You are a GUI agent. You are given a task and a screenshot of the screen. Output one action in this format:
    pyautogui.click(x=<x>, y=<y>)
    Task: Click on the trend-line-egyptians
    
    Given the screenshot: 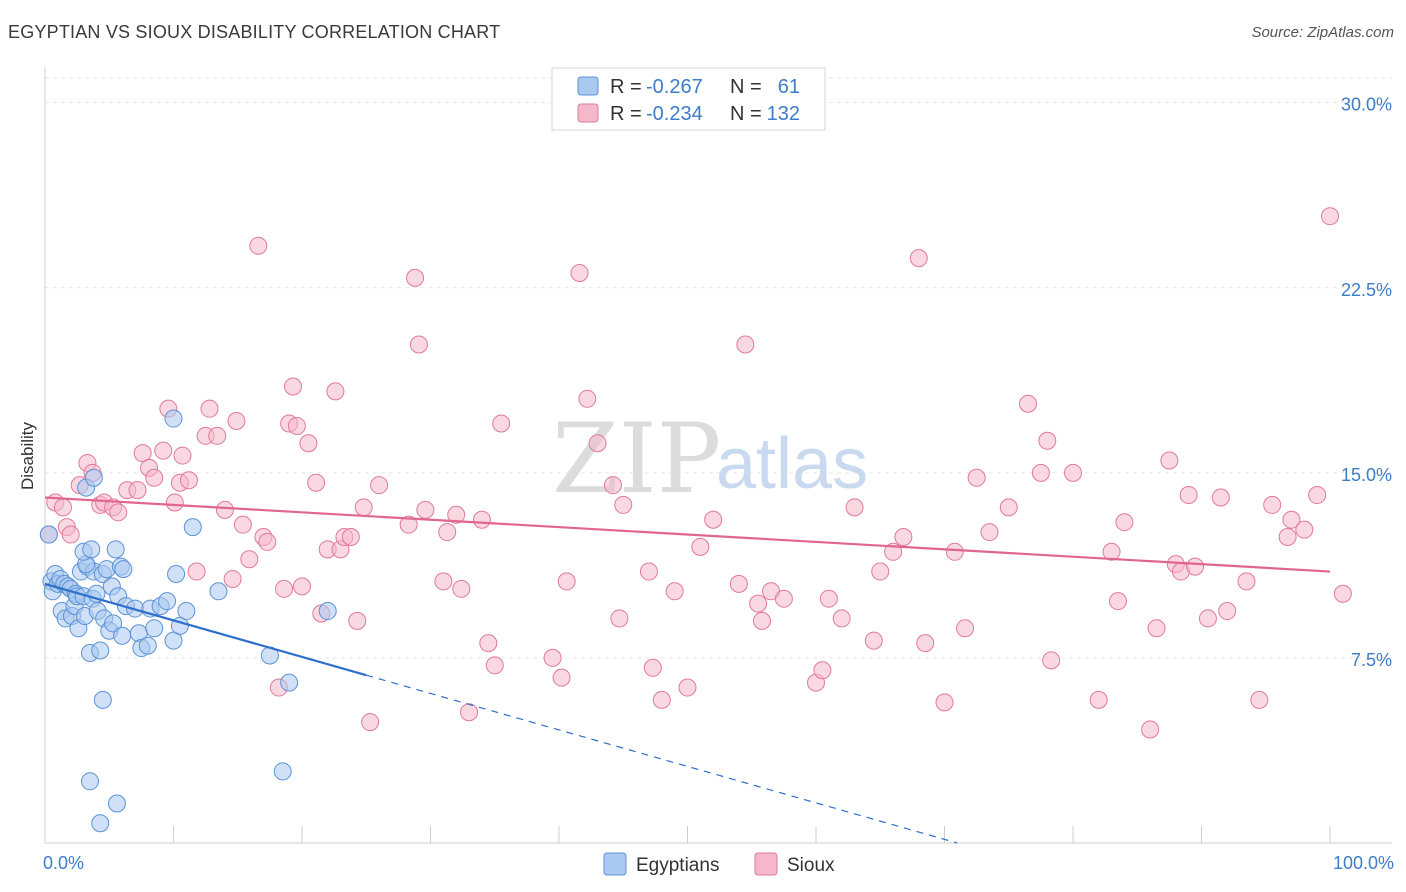 What is the action you would take?
    pyautogui.click(x=205, y=629)
    